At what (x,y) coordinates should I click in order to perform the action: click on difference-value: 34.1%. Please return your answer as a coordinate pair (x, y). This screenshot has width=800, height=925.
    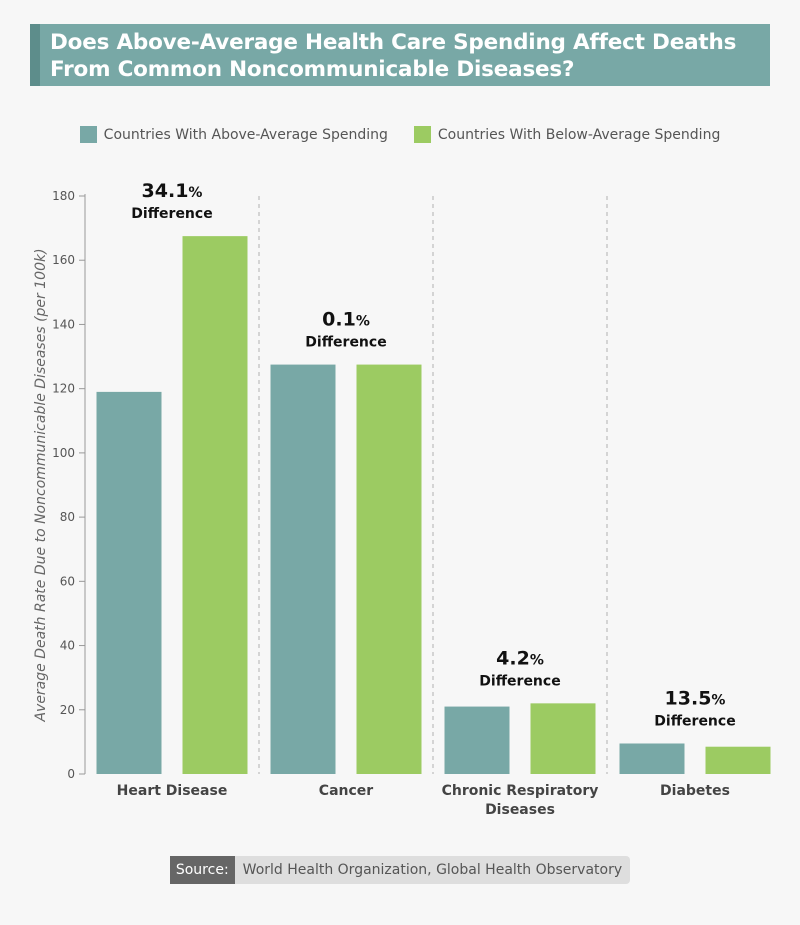
    Looking at the image, I should click on (172, 191).